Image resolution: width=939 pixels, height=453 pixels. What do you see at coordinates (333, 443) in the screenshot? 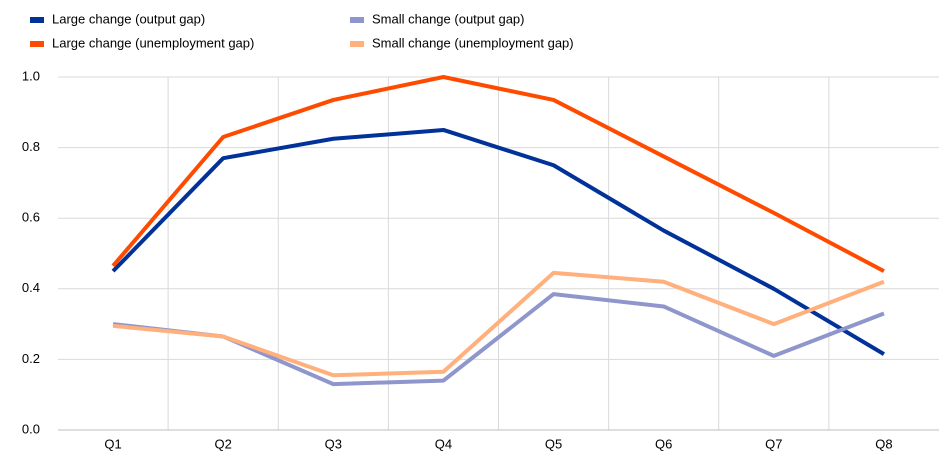
I see `x-tick-label: Q3` at bounding box center [333, 443].